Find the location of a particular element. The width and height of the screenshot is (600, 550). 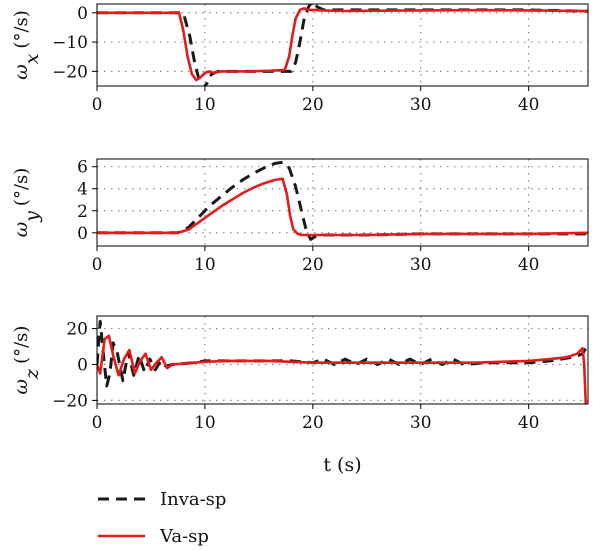

y-axis-label: ωx (°/s) is located at coordinates (26, 45).